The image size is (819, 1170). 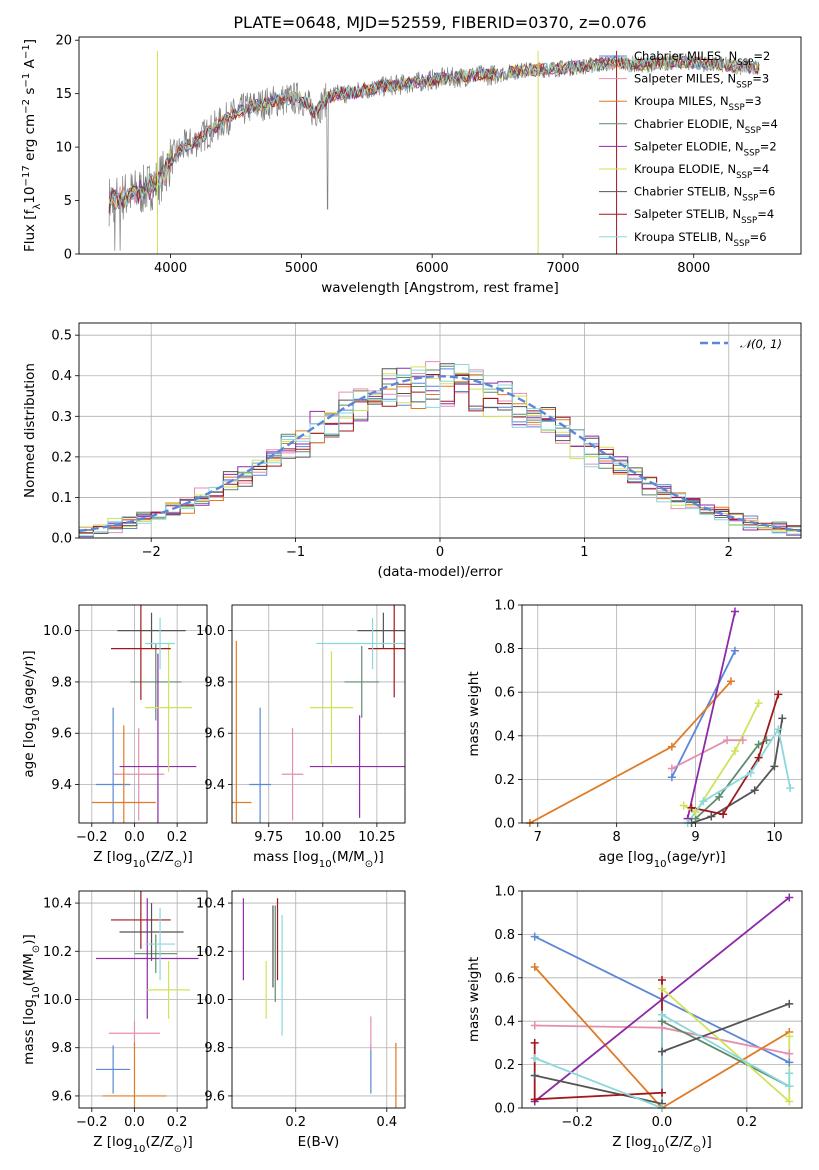 I want to click on y-tick-label: 0.5, so click(x=61, y=336).